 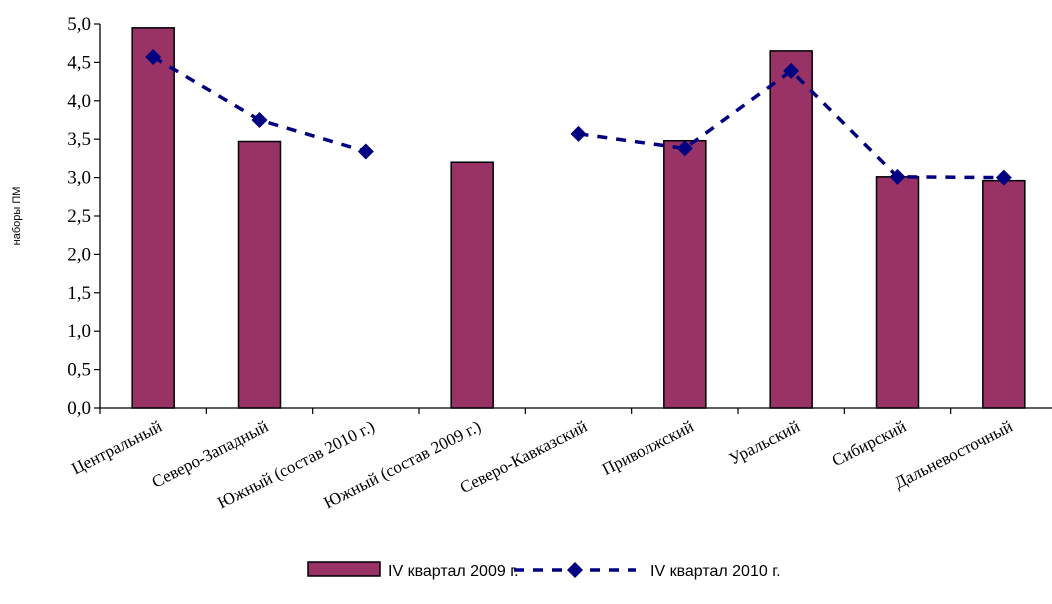 What do you see at coordinates (544, 570) in the screenshot?
I see `legend: IV квартал 2009 г. IV квартал 2010 г.` at bounding box center [544, 570].